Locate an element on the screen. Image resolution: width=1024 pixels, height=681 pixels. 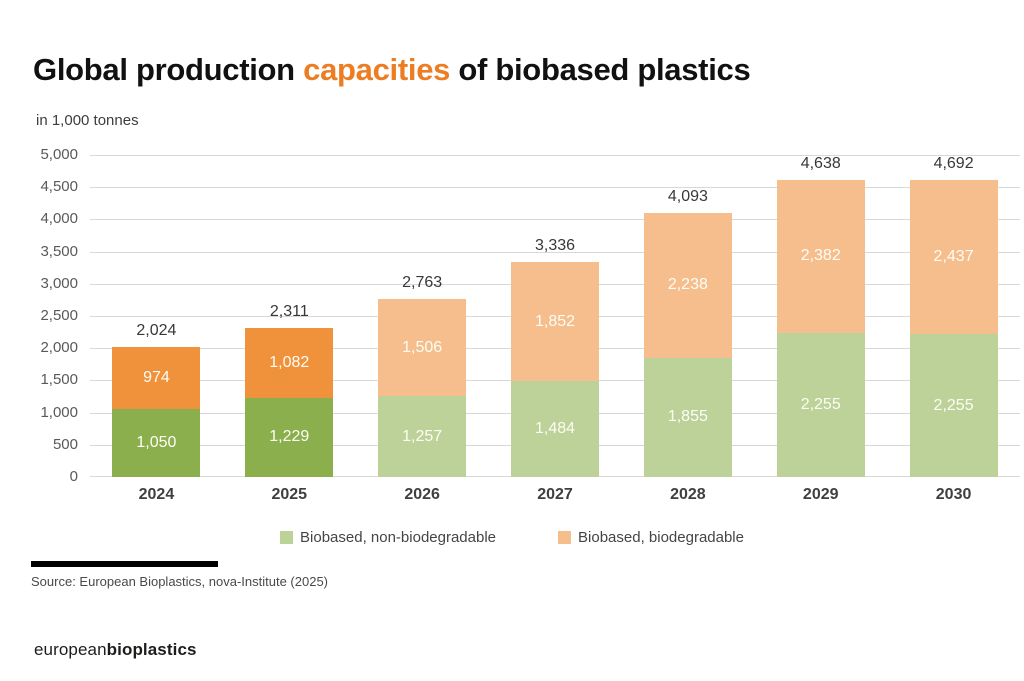
bar-group-2028: 4,093 2,238 1,855 is located at coordinates (687, 316).